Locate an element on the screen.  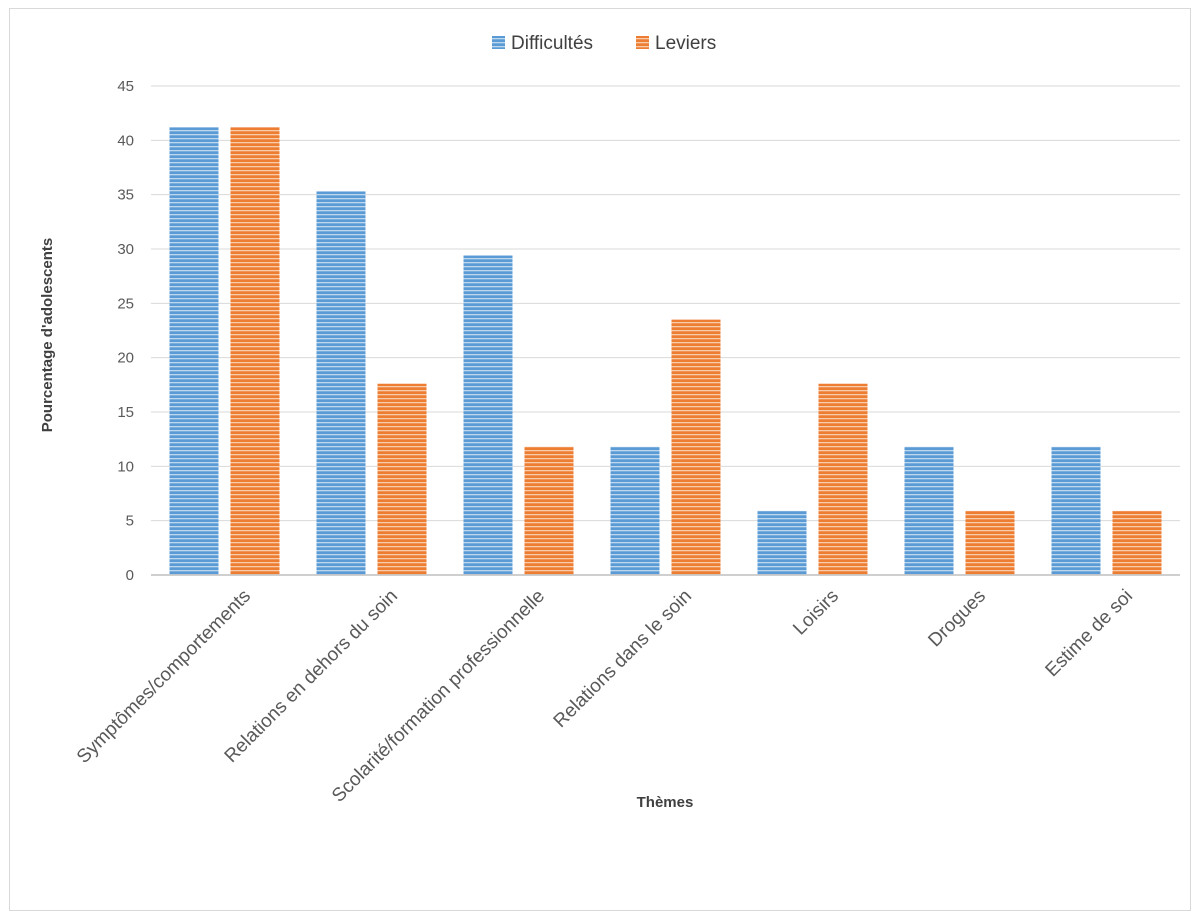
y-axis-title: Pourcentage d'adolescents is located at coordinates (47, 335).